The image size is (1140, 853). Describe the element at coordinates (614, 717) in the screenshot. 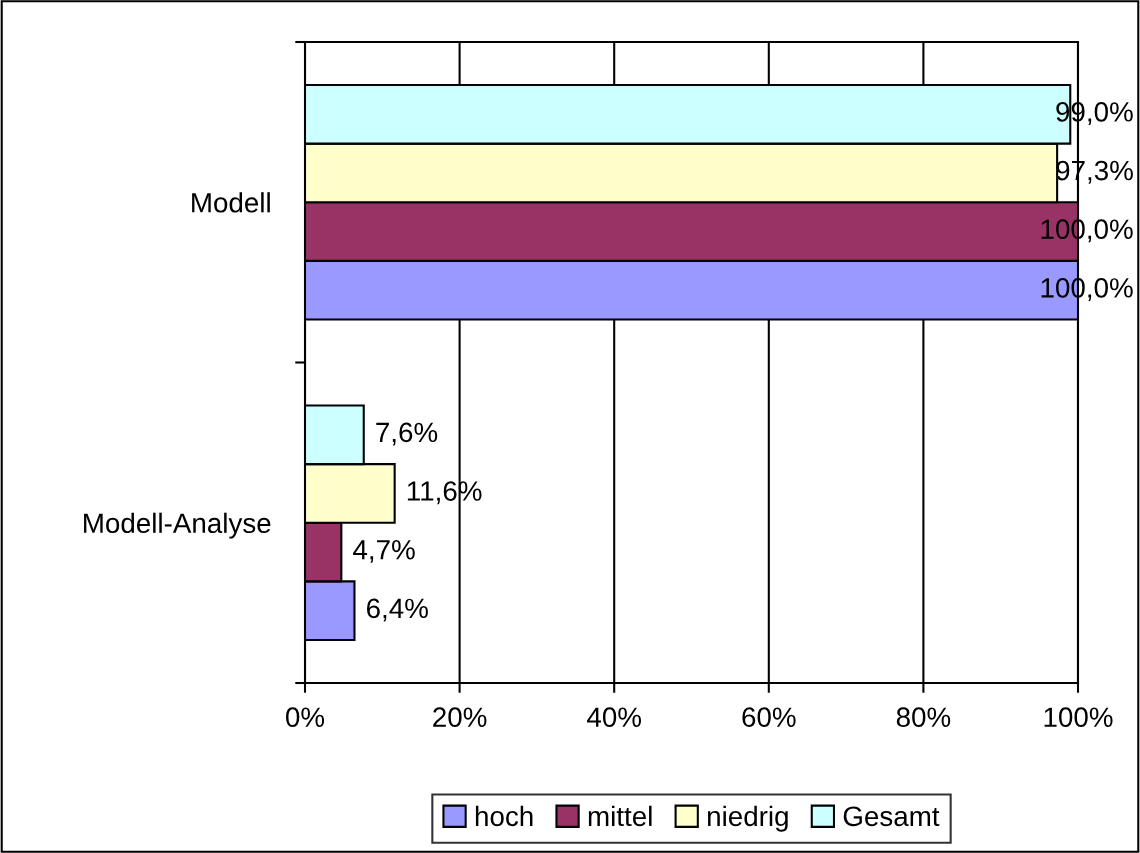

I see `x-tick-label: 40%` at that location.